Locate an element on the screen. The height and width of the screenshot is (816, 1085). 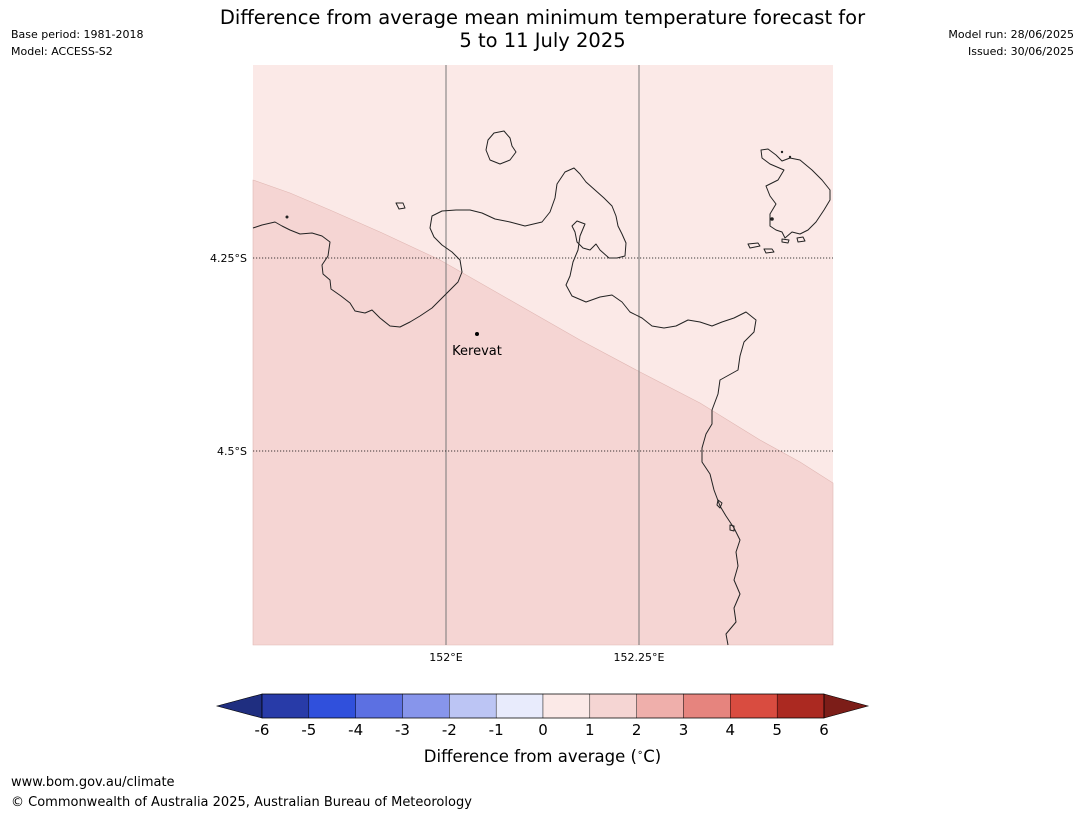
colorbar-cells is located at coordinates (543, 706).